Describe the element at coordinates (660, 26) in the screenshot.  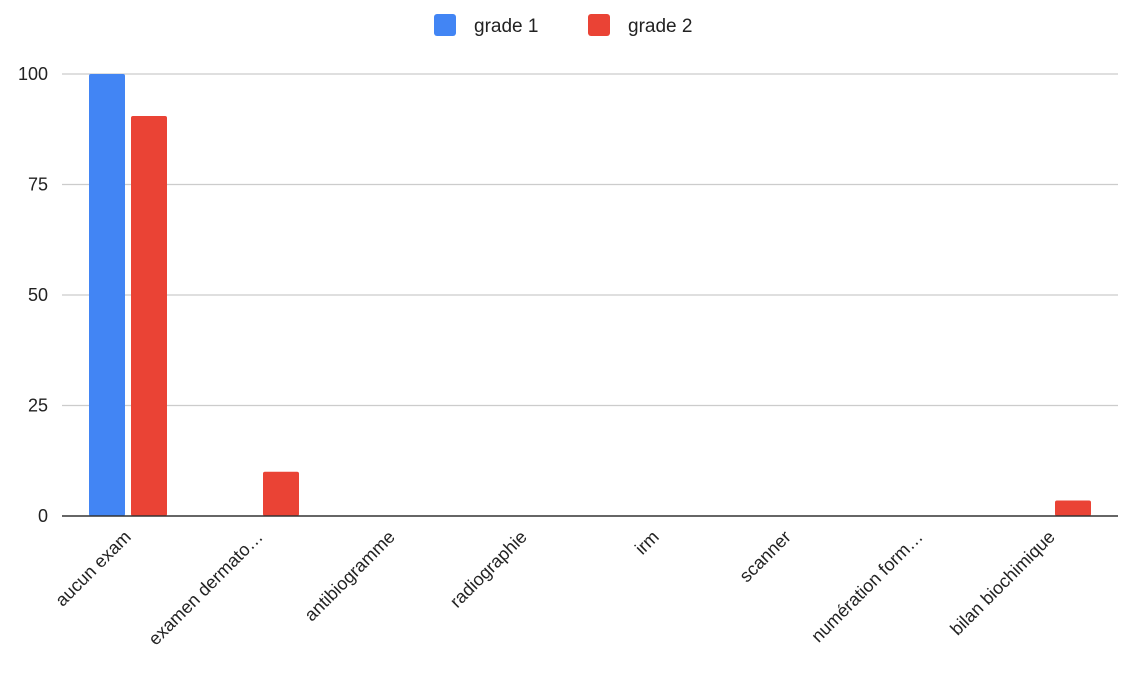
I see `legend-label: grade 2` at that location.